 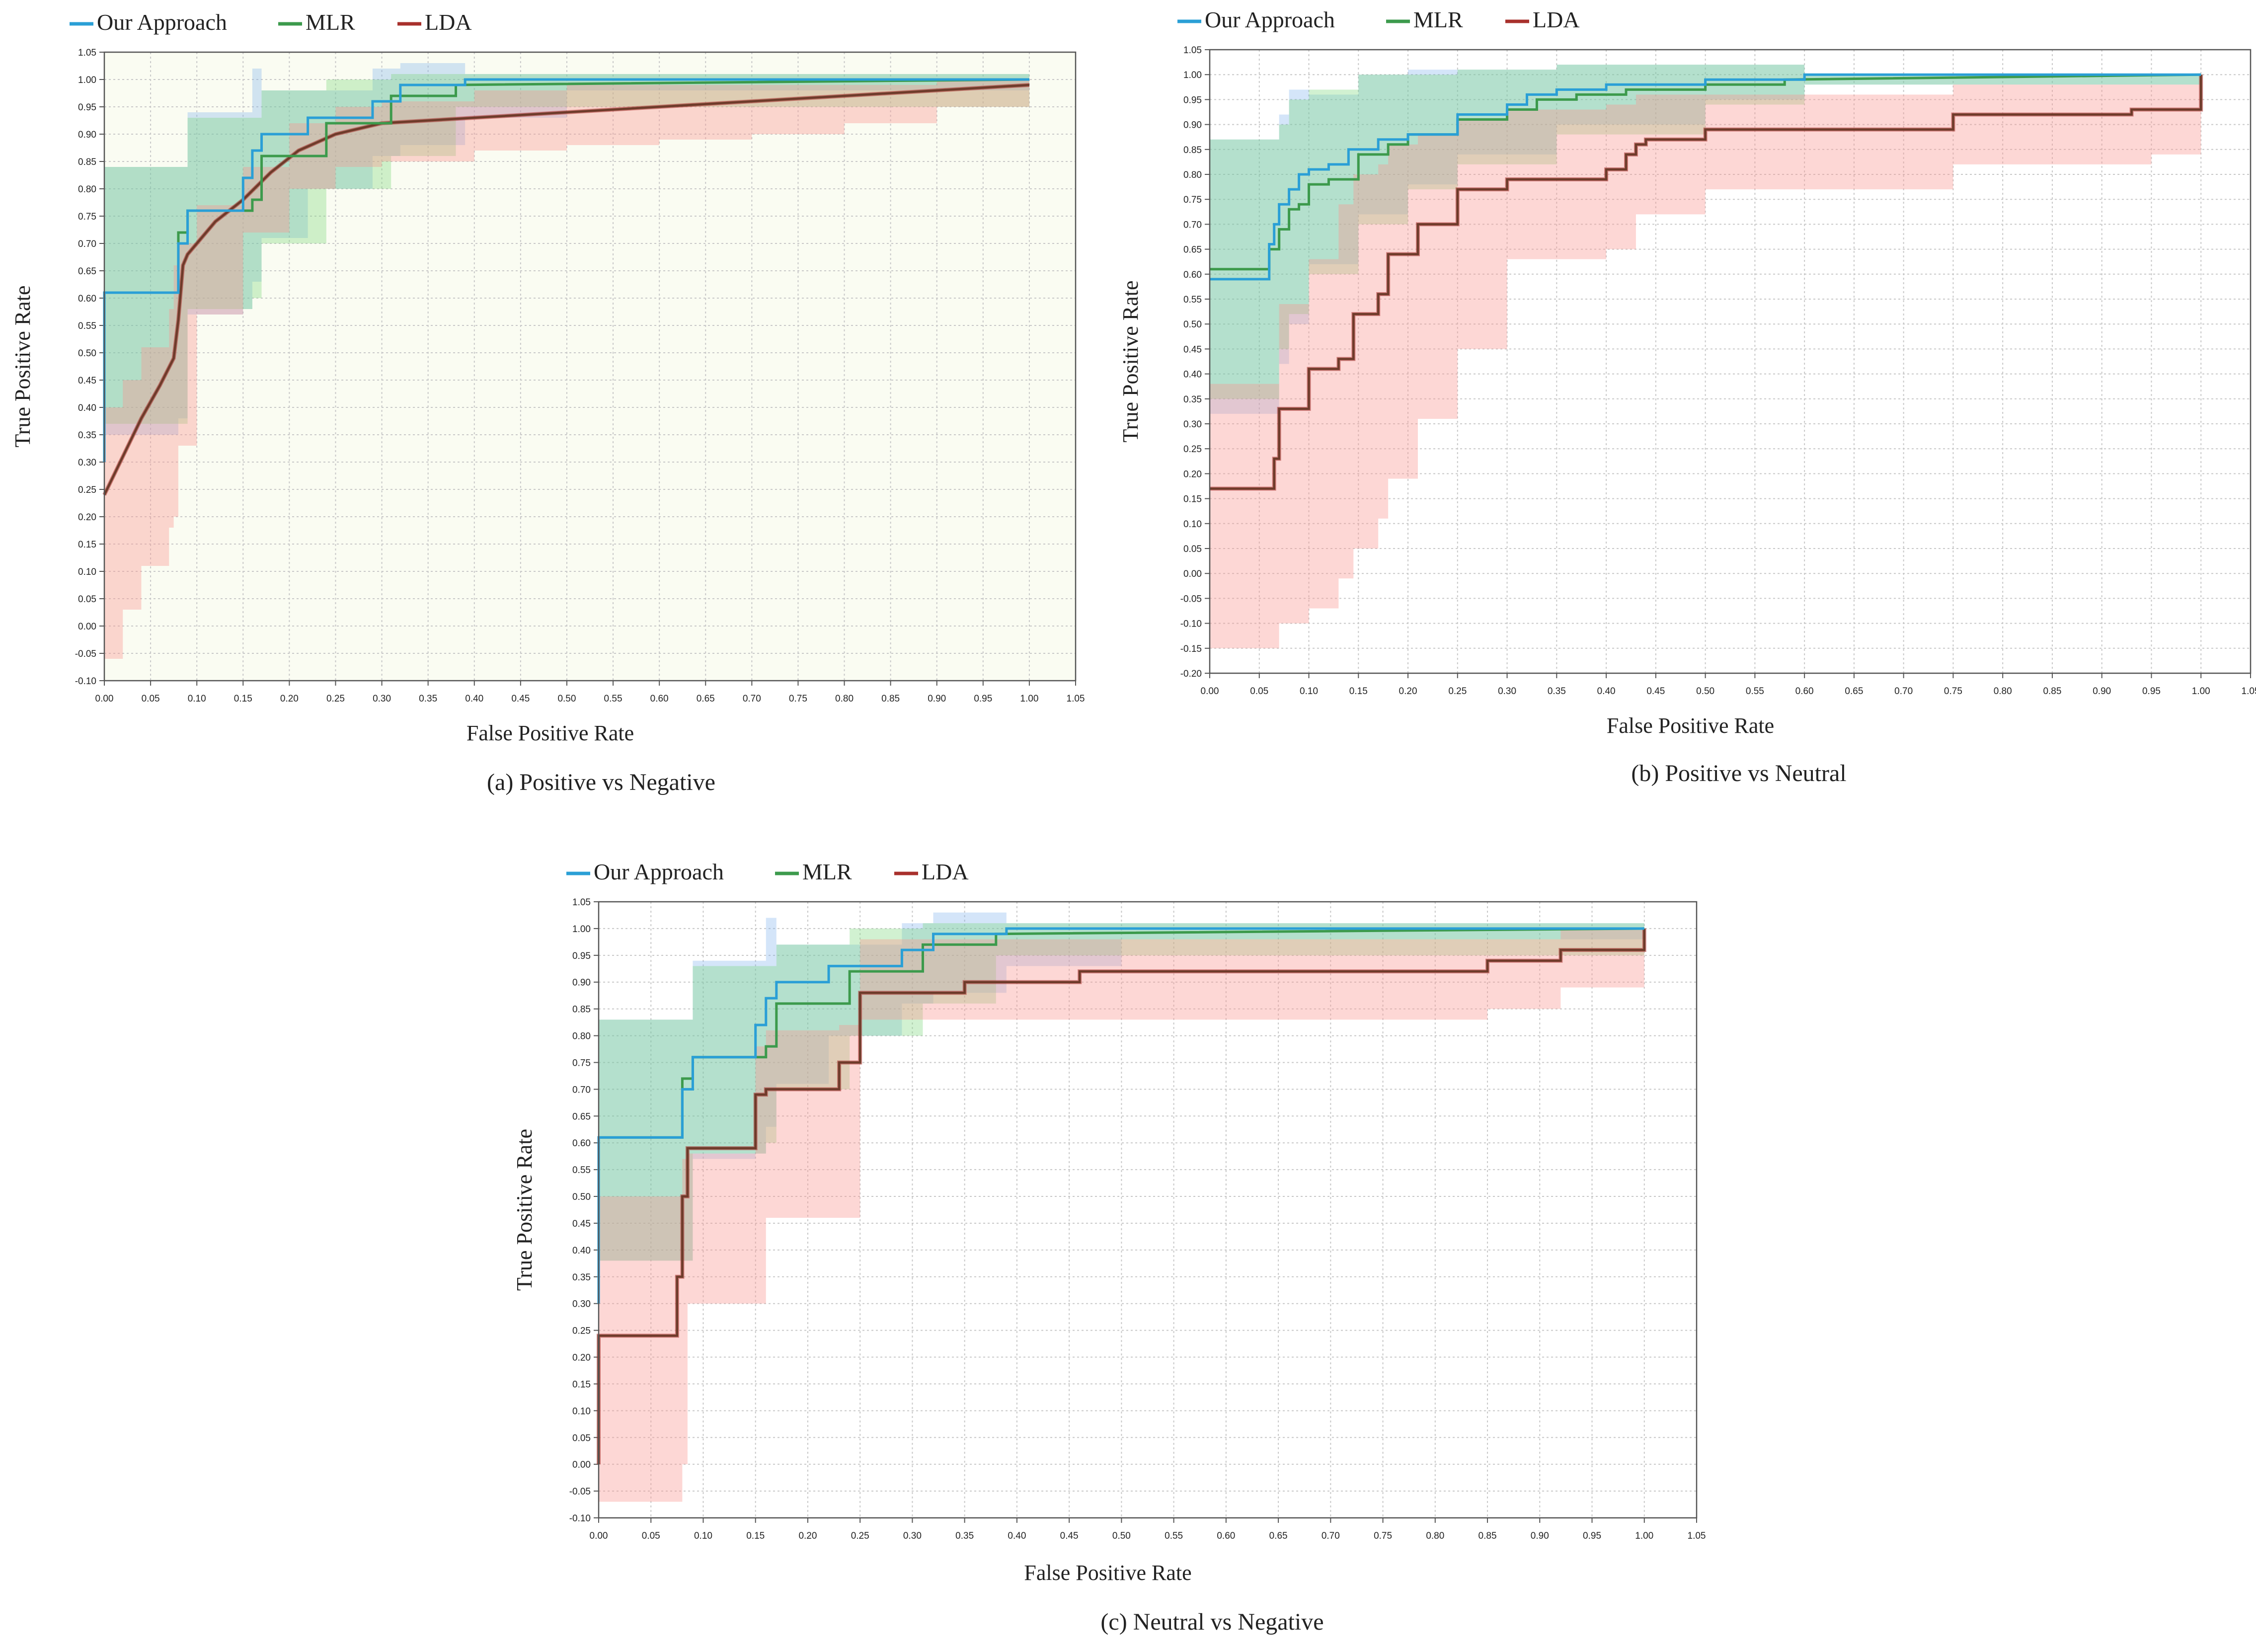 I want to click on x-tick-label: 0.65, so click(x=706, y=699).